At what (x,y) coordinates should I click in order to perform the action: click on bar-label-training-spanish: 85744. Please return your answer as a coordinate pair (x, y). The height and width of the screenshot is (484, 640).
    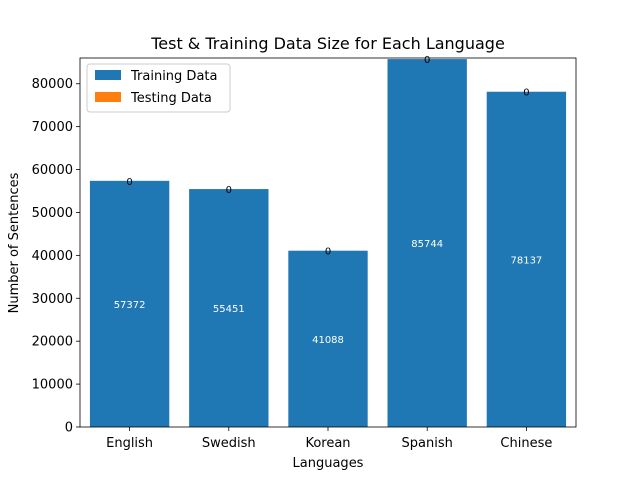
    Looking at the image, I should click on (427, 244).